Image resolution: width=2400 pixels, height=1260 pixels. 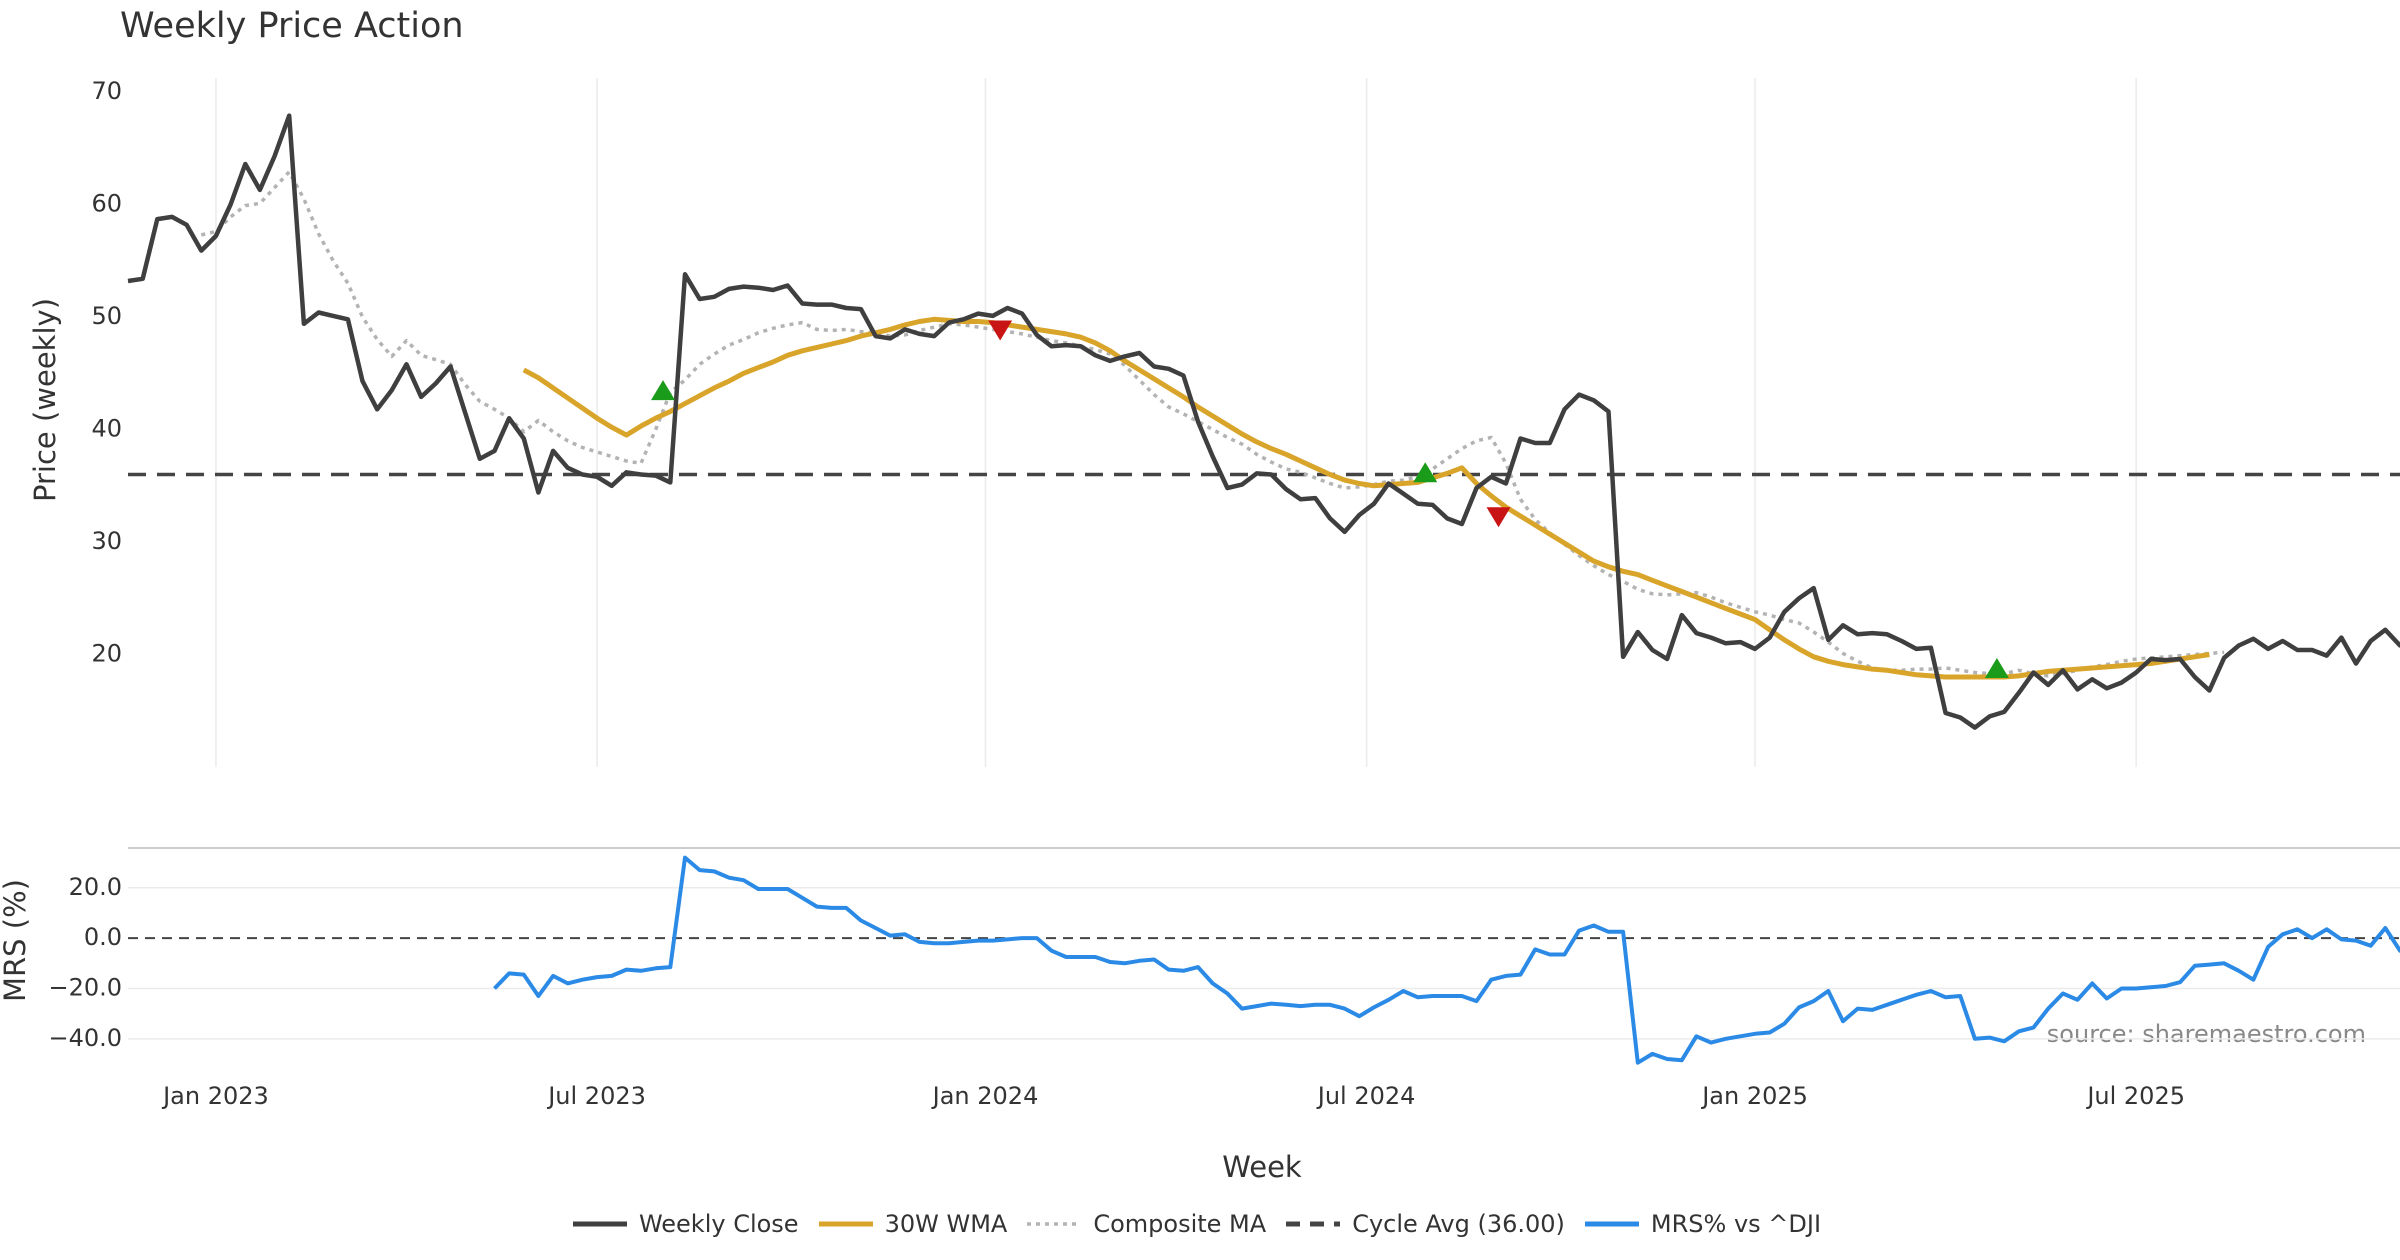 I want to click on x-tick-label: Jan 2025, so click(x=1754, y=1096).